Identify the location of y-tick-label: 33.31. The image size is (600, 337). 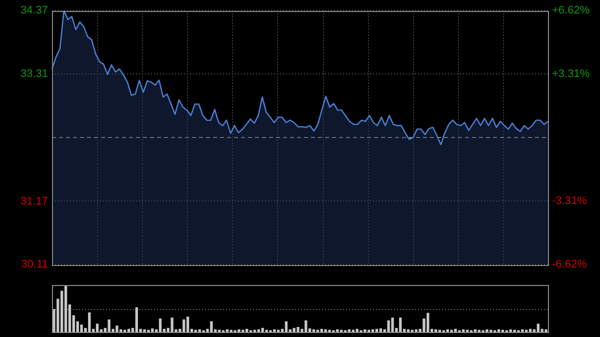
(34, 74).